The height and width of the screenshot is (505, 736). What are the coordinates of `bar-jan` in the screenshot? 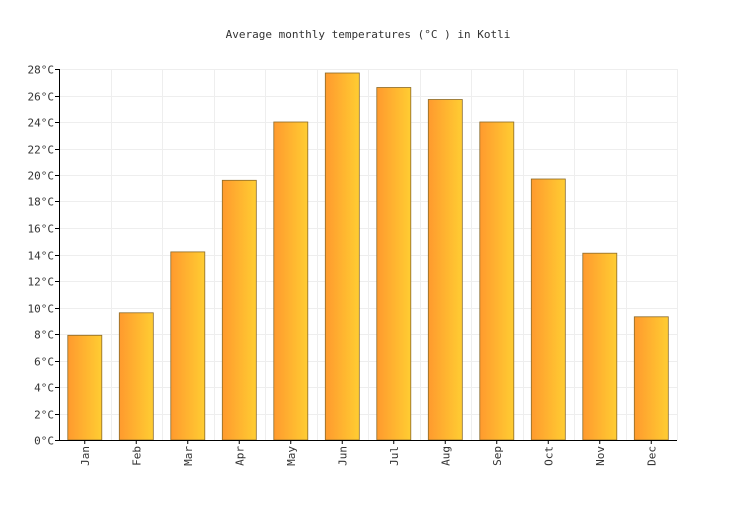 It's located at (85, 387).